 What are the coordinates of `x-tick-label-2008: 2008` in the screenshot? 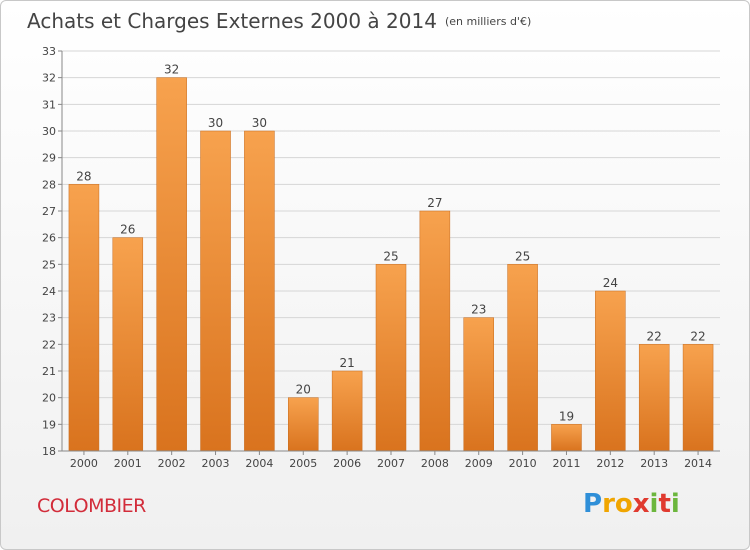 It's located at (435, 463).